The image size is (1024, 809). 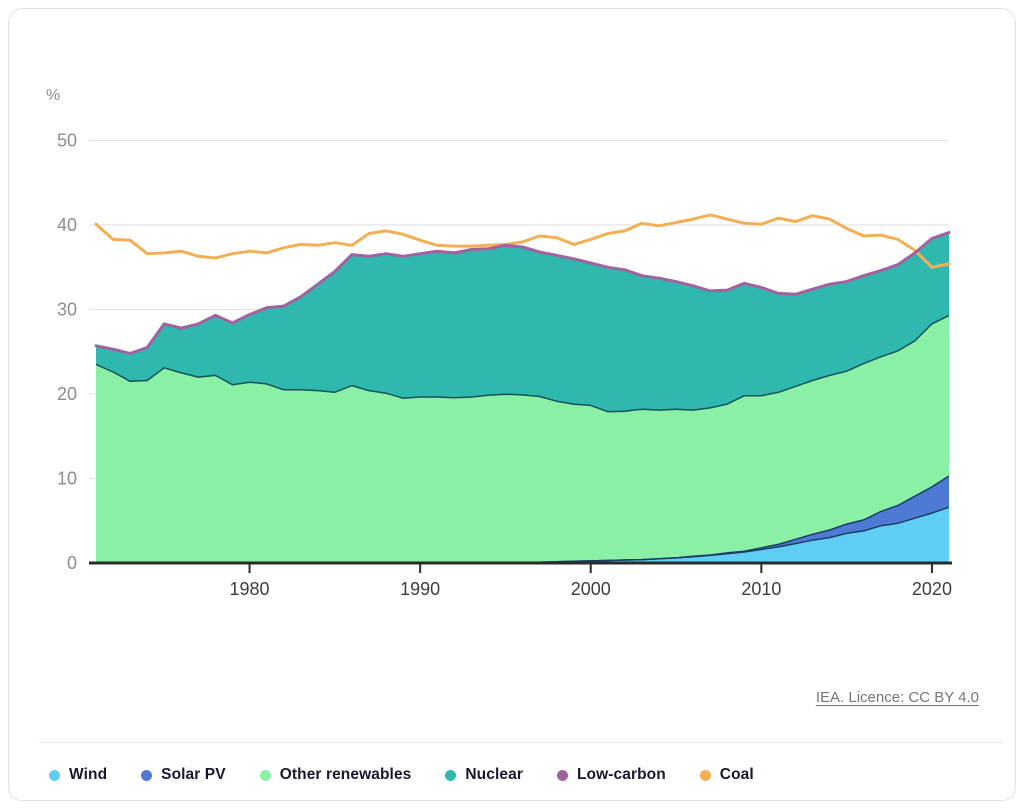 What do you see at coordinates (521, 742) in the screenshot?
I see `legend-divider` at bounding box center [521, 742].